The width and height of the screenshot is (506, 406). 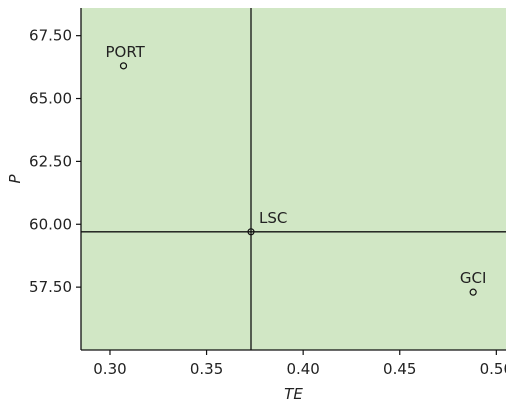 What do you see at coordinates (473, 278) in the screenshot?
I see `data-point-label: GCI` at bounding box center [473, 278].